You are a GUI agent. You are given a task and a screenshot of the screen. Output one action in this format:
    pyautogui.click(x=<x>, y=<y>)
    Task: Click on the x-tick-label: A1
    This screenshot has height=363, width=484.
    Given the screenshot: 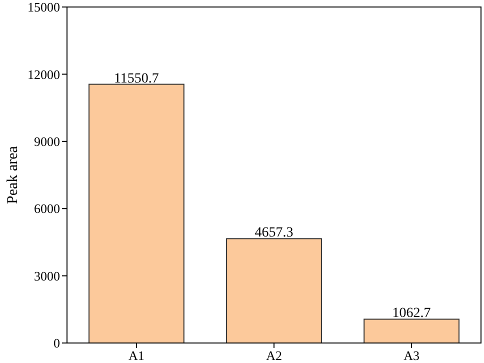 What is the action you would take?
    pyautogui.click(x=136, y=355)
    